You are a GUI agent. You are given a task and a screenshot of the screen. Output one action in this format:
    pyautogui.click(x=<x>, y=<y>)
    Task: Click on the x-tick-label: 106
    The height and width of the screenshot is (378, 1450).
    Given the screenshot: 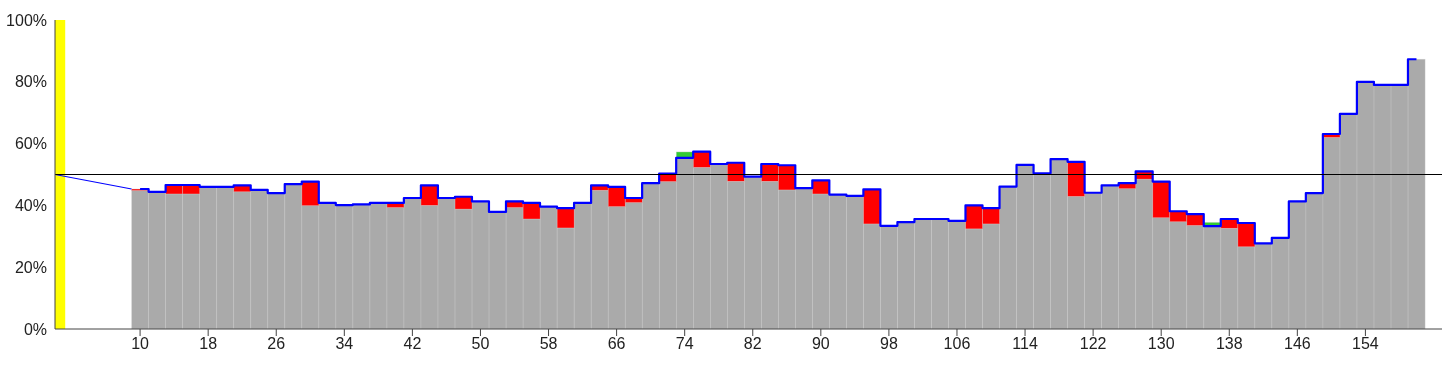 What is the action you would take?
    pyautogui.click(x=957, y=344)
    